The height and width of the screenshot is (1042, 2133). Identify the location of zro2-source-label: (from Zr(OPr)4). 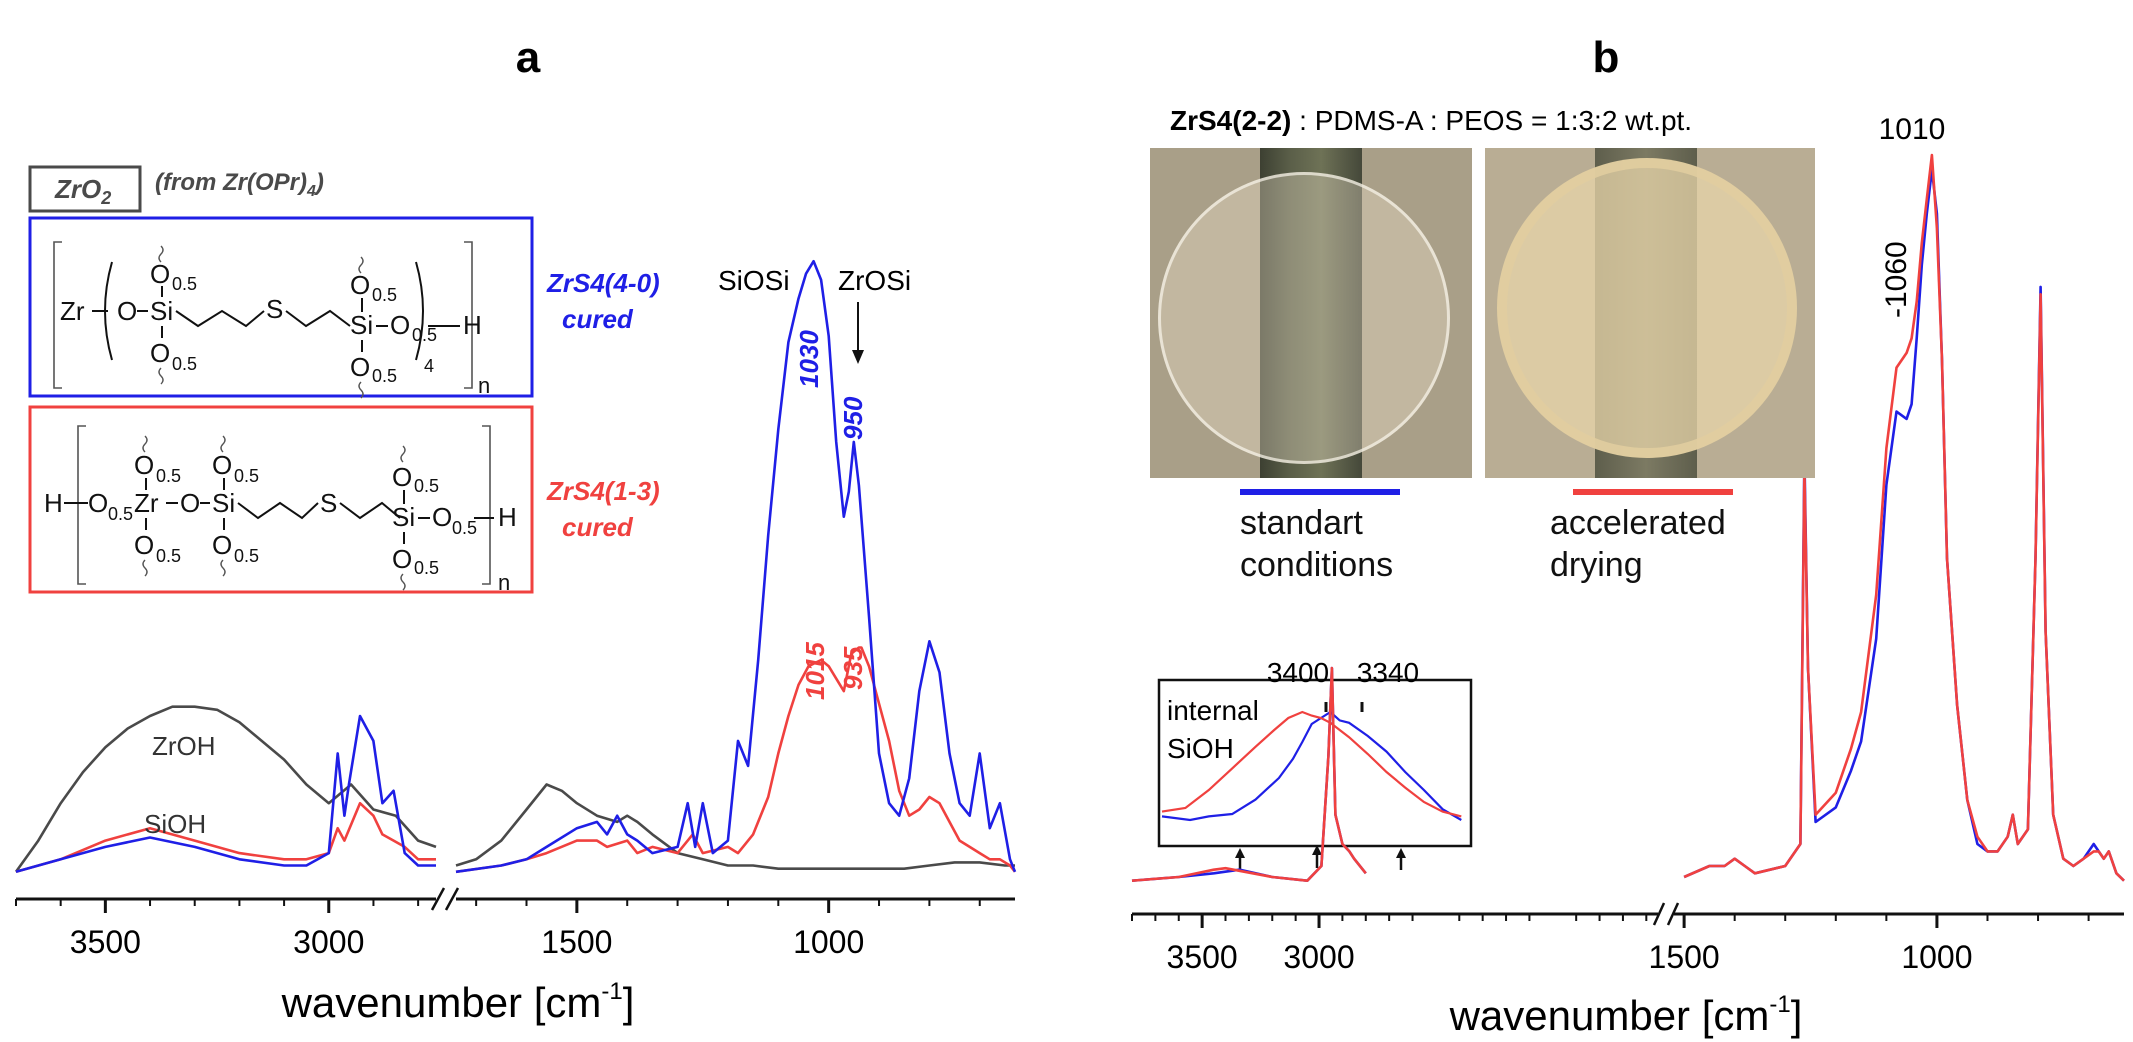
(239, 184).